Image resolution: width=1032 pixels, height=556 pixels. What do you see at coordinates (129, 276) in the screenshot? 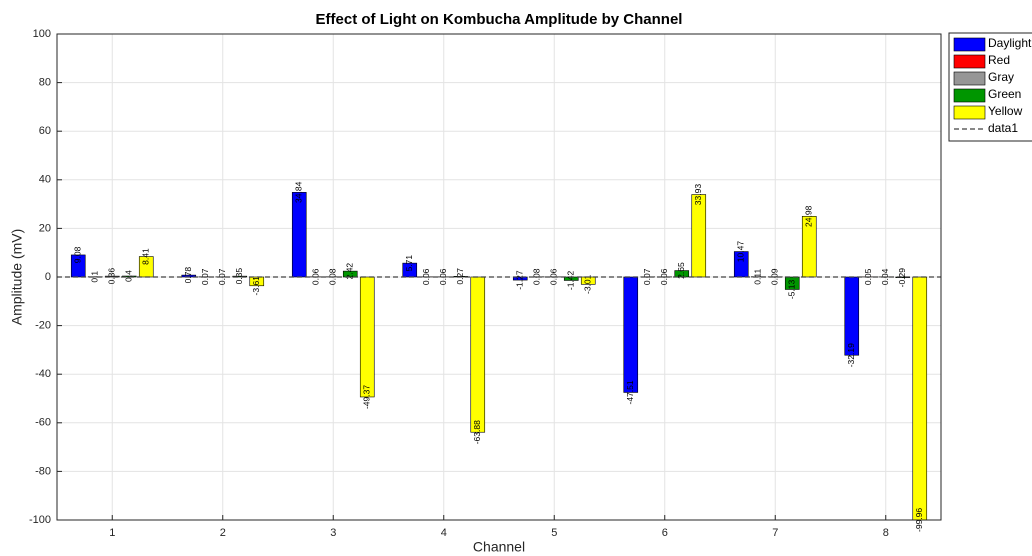
I see `value-label: 0.4` at bounding box center [129, 276].